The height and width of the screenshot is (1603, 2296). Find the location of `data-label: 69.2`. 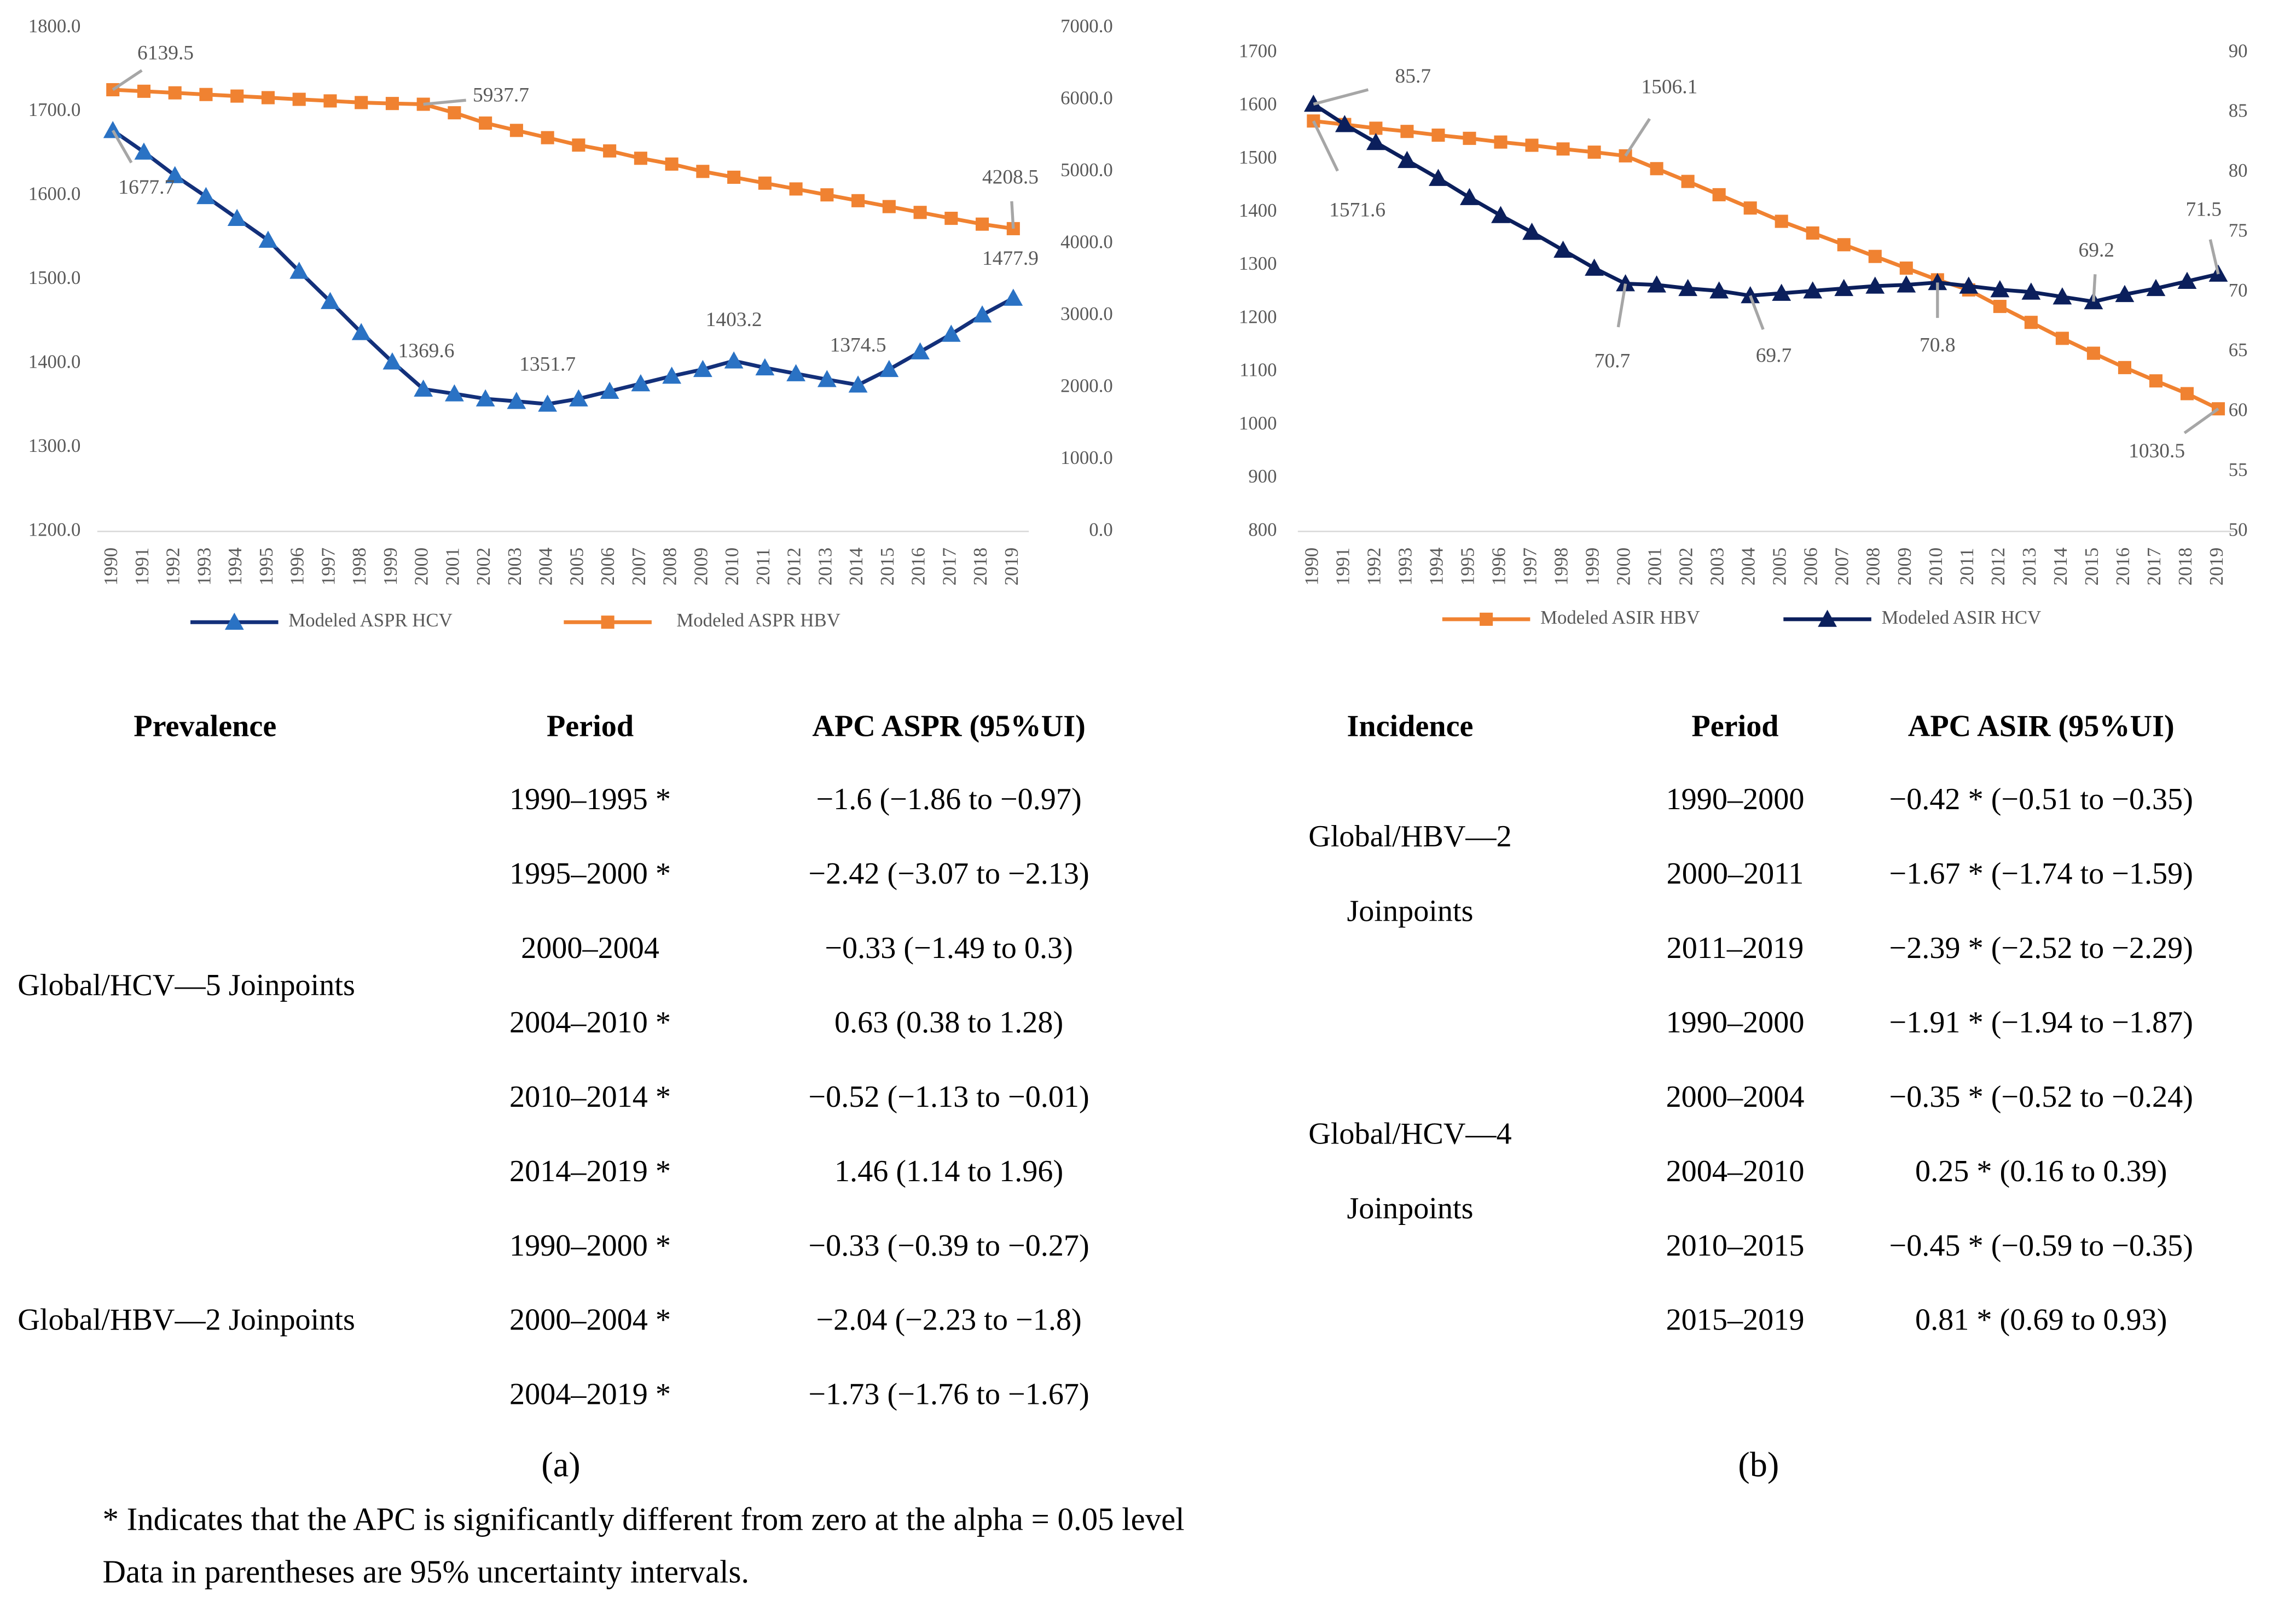

data-label: 69.2 is located at coordinates (2096, 250).